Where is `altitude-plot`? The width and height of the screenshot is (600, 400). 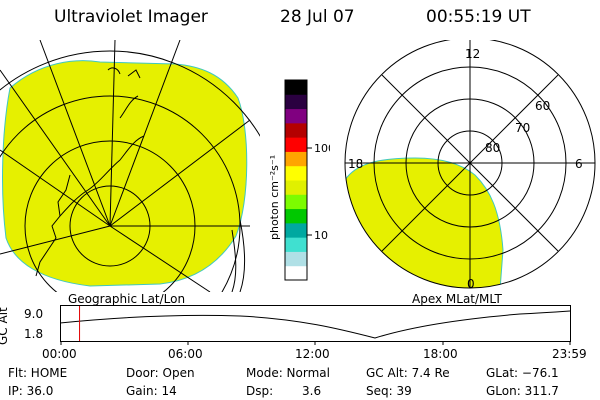
altitude-plot is located at coordinates (315, 325).